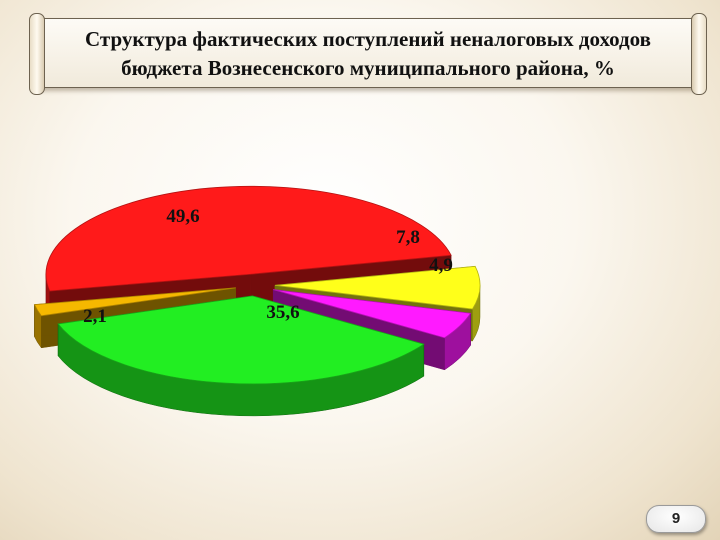  What do you see at coordinates (37, 54) in the screenshot?
I see `scroll-curl-left` at bounding box center [37, 54].